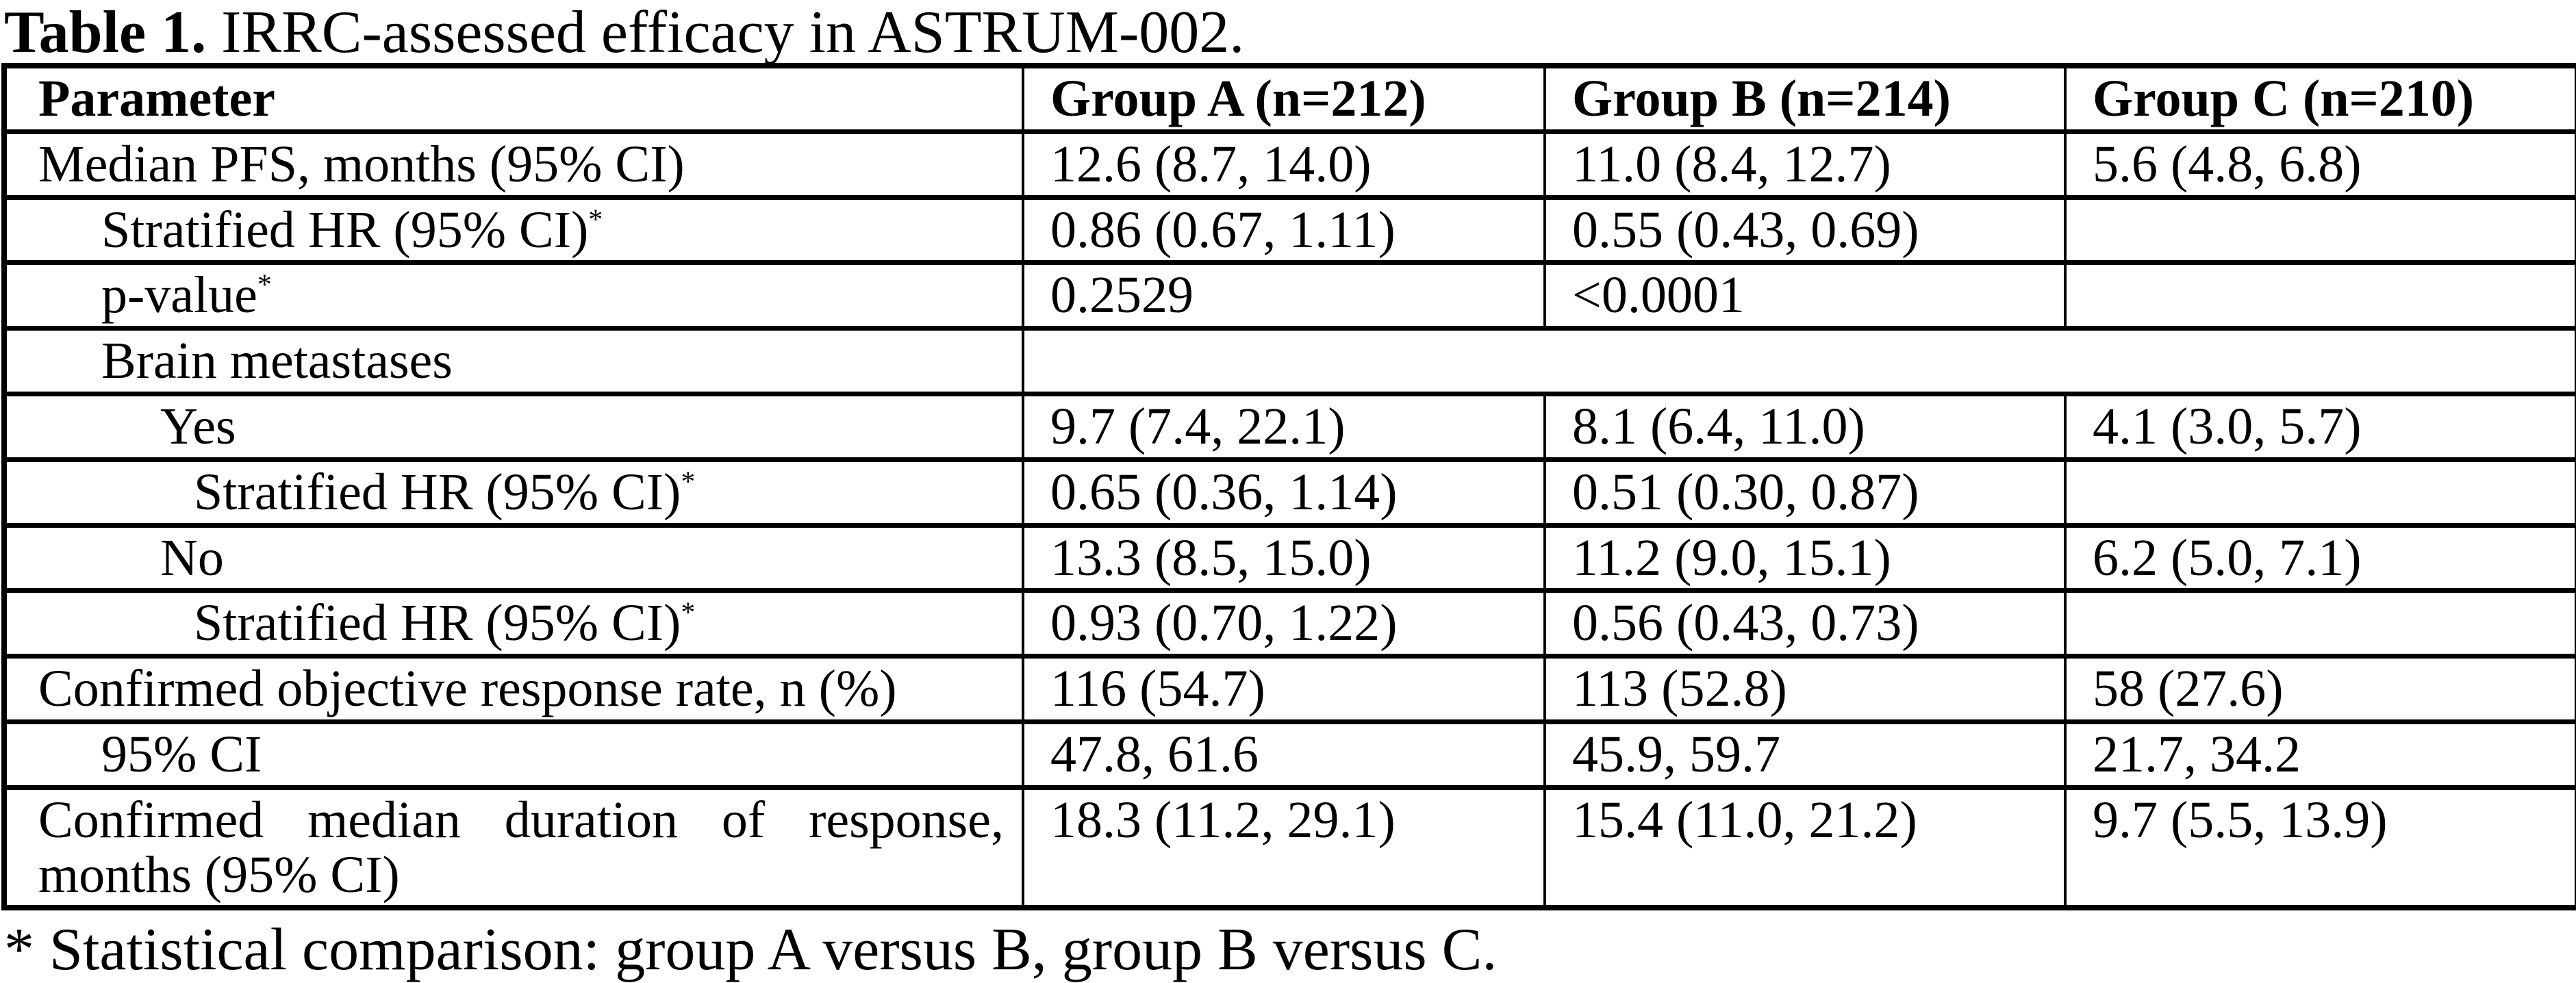 Image resolution: width=2576 pixels, height=983 pixels. I want to click on value-cell-group-b: 11.2 (9.0, 15.1), so click(1805, 557).